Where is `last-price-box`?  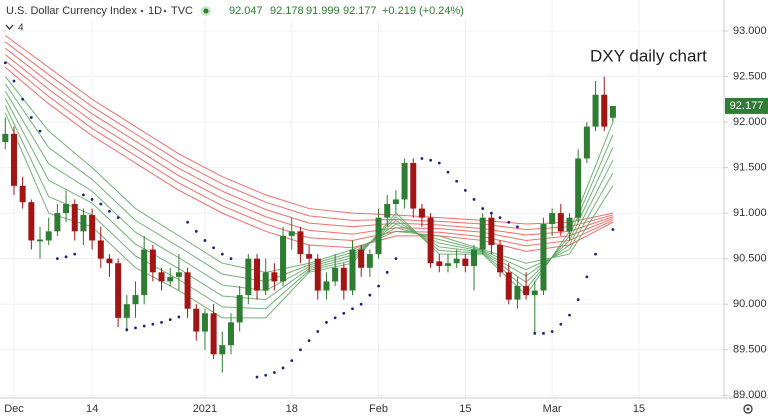
last-price-box is located at coordinates (746, 105).